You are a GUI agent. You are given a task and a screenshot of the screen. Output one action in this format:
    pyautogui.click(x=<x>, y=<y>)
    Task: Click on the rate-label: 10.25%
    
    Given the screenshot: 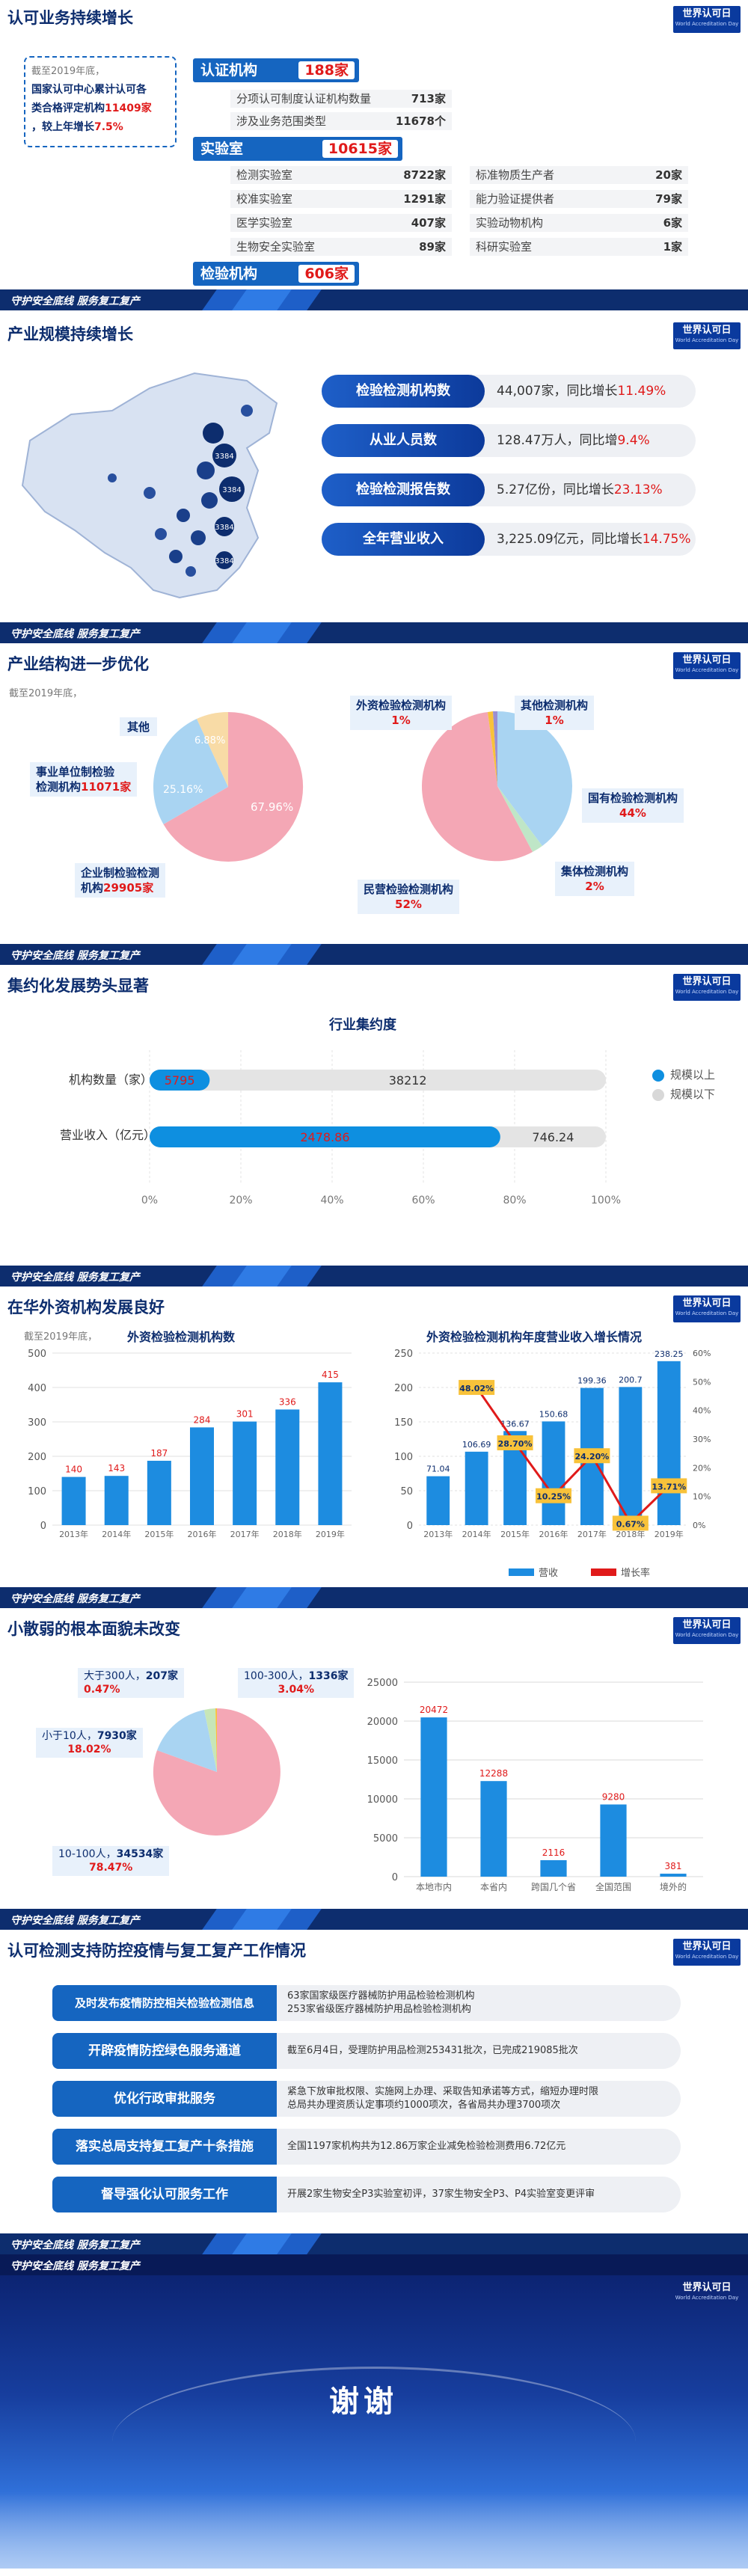 What is the action you would take?
    pyautogui.click(x=553, y=1497)
    